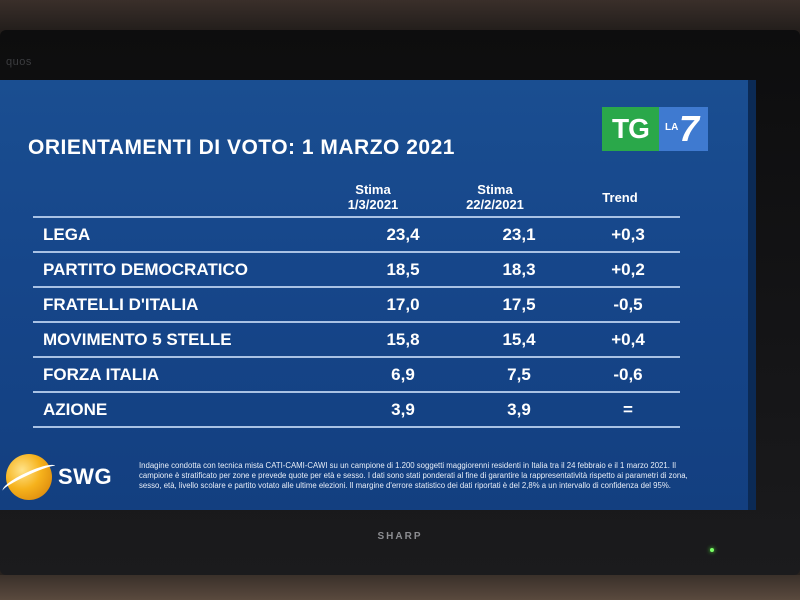 Image resolution: width=800 pixels, height=600 pixels. I want to click on value-trend: +0,2, so click(628, 269).